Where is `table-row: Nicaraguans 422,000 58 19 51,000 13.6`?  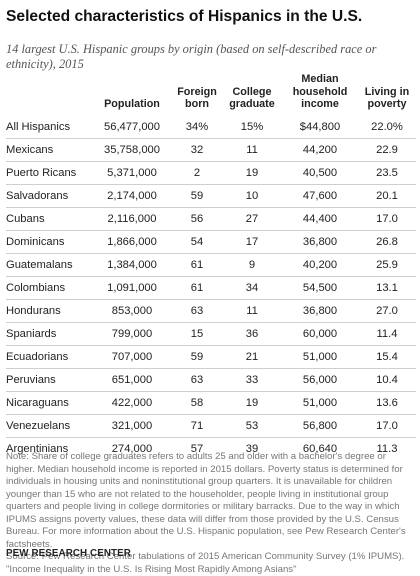 table-row: Nicaraguans 422,000 58 19 51,000 13.6 is located at coordinates (211, 402).